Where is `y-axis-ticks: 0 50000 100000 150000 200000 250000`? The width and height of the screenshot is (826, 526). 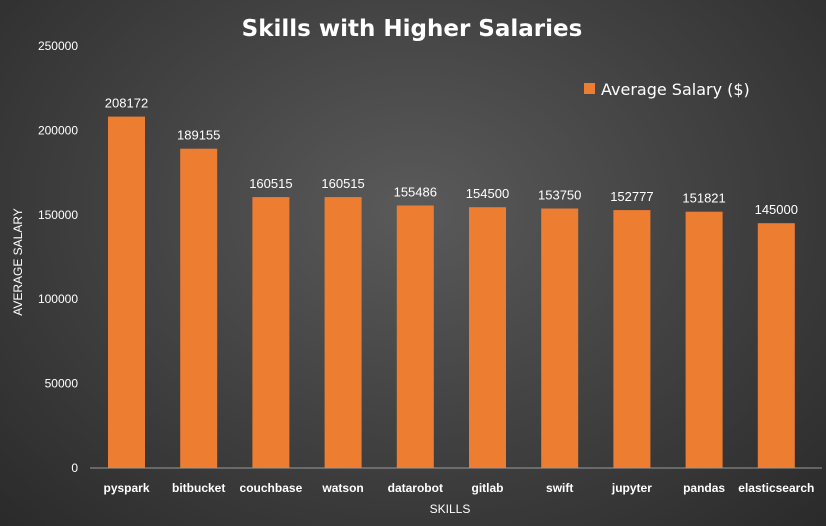
y-axis-ticks: 0 50000 100000 150000 200000 250000 is located at coordinates (58, 257).